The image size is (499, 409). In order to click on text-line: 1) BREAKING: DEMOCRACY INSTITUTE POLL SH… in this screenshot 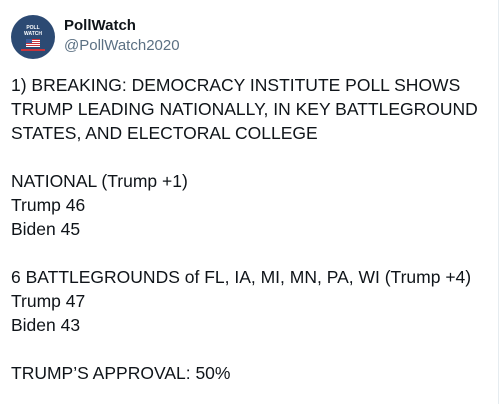, I will do `click(236, 85)`.